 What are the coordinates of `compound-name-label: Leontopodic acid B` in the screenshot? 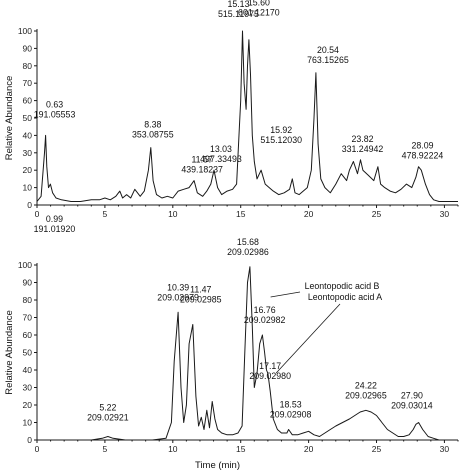 It's located at (342, 286).